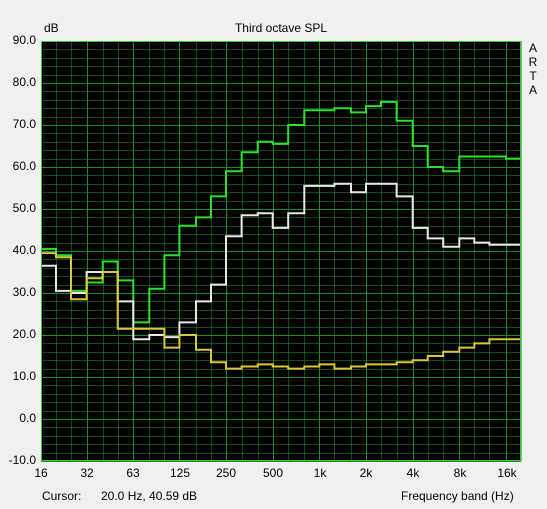 Image resolution: width=547 pixels, height=509 pixels. What do you see at coordinates (460, 473) in the screenshot?
I see `x-tick-label: 8k` at bounding box center [460, 473].